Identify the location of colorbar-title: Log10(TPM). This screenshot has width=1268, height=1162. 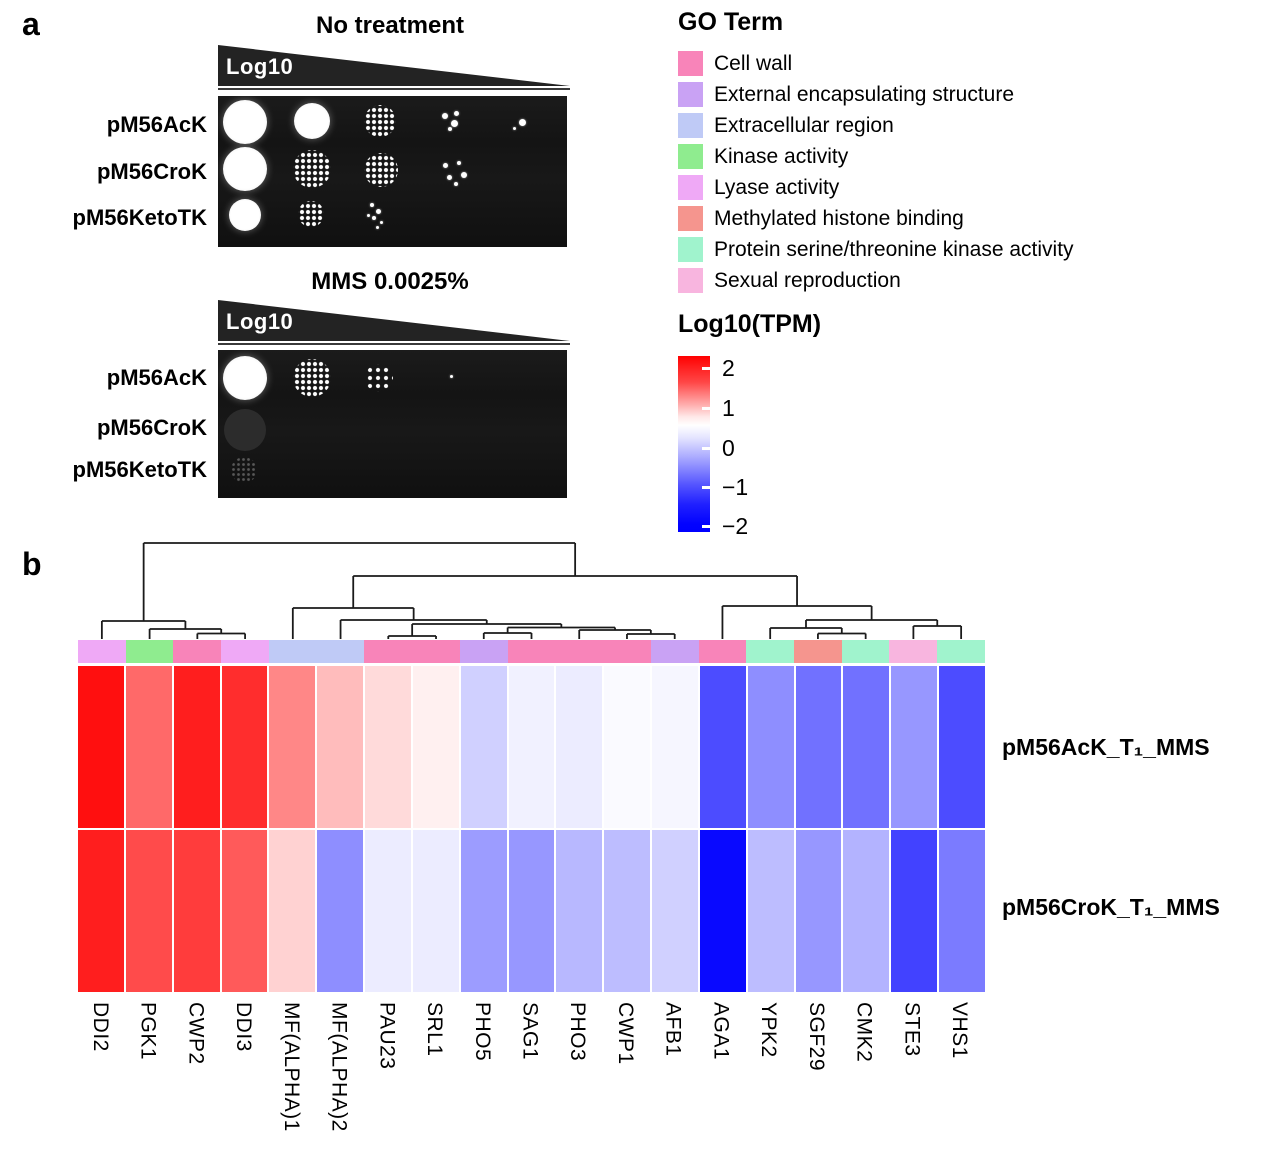
(750, 324).